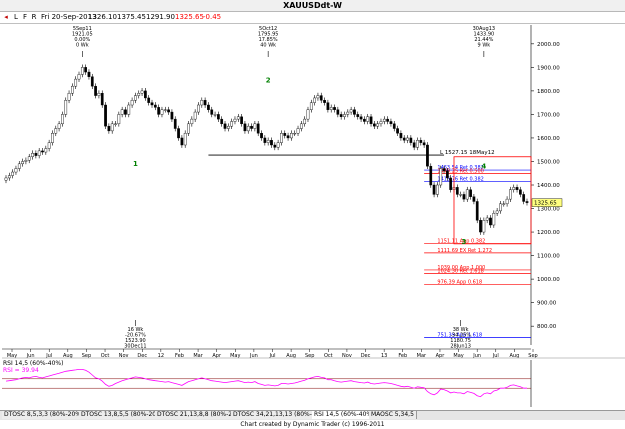 The image size is (625, 429). What do you see at coordinates (345, 415) in the screenshot?
I see `tab-rsi: RSI 14,5 (60%-40%)` at bounding box center [345, 415].